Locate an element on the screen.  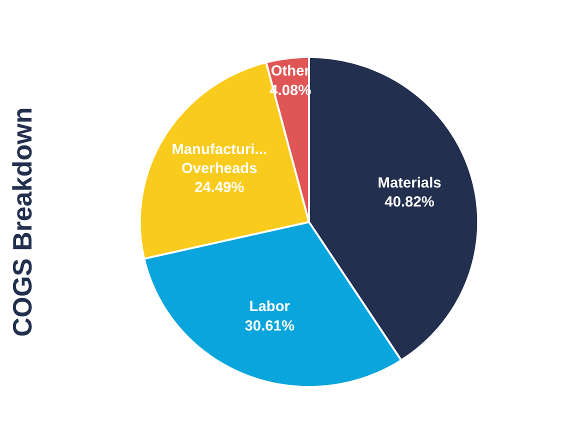
data-label: 30.61% is located at coordinates (269, 326).